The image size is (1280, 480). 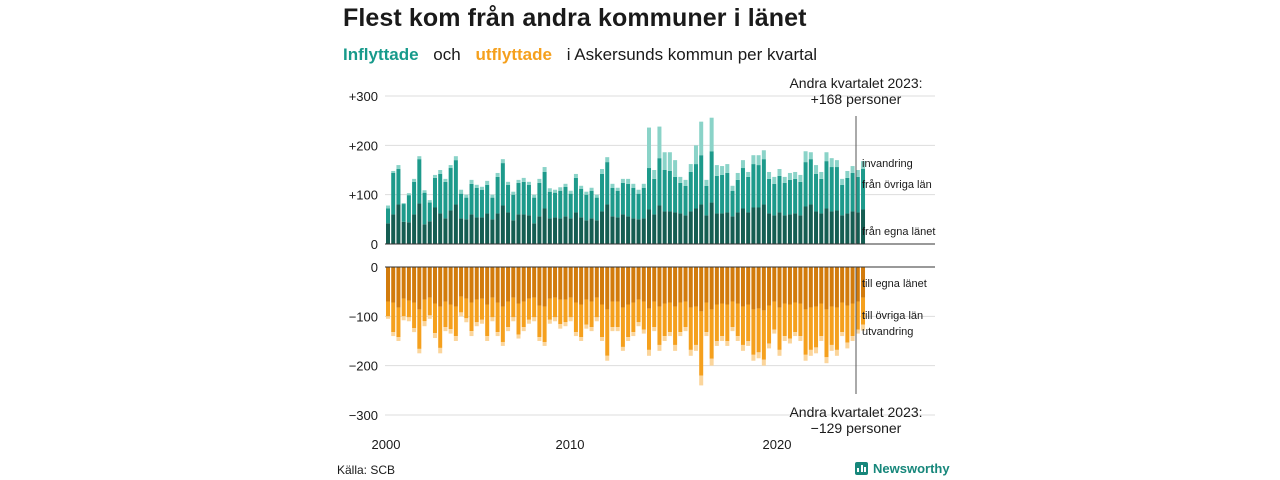 What do you see at coordinates (898, 232) in the screenshot?
I see `label-fran-egna-lanet: från egna länet` at bounding box center [898, 232].